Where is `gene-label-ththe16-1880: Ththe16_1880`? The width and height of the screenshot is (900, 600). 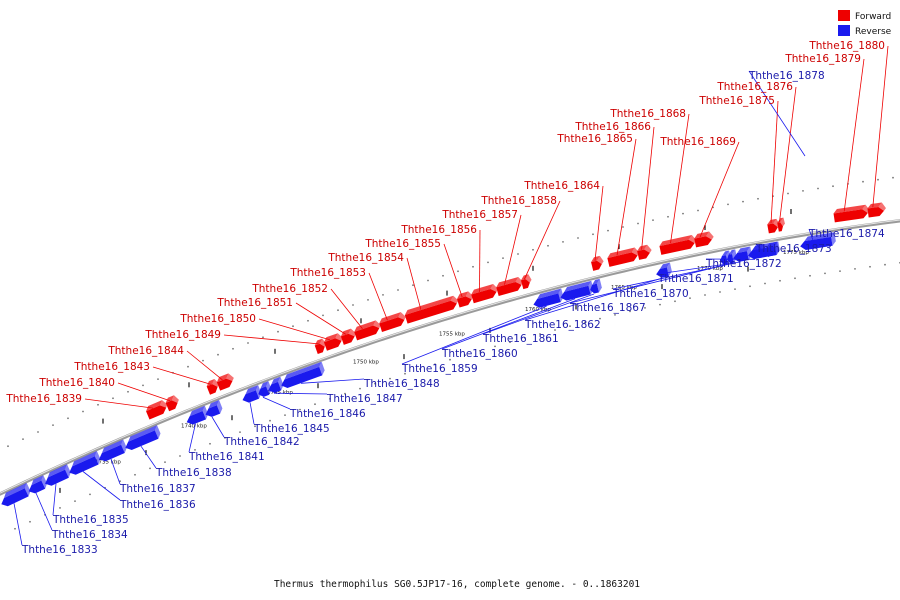 gene-label-ththe16-1880: Ththe16_1880 is located at coordinates (846, 46).